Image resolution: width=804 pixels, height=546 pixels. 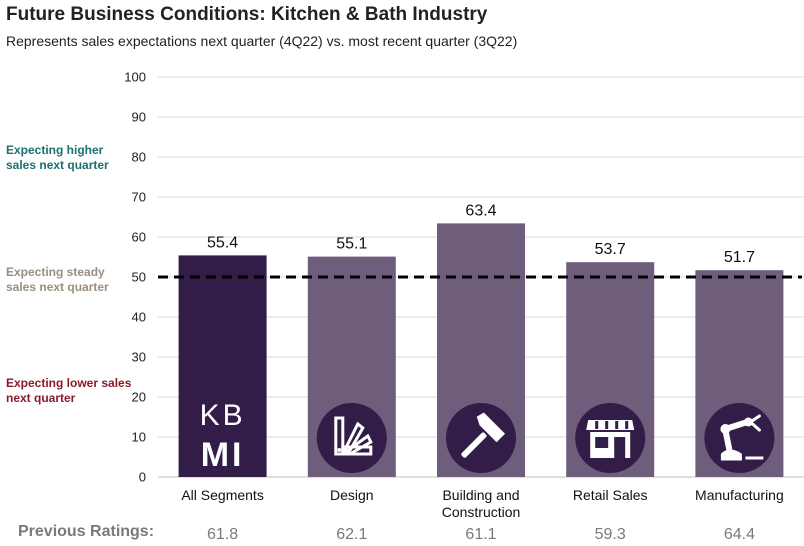 I want to click on data-label: 63.4, so click(x=480, y=210).